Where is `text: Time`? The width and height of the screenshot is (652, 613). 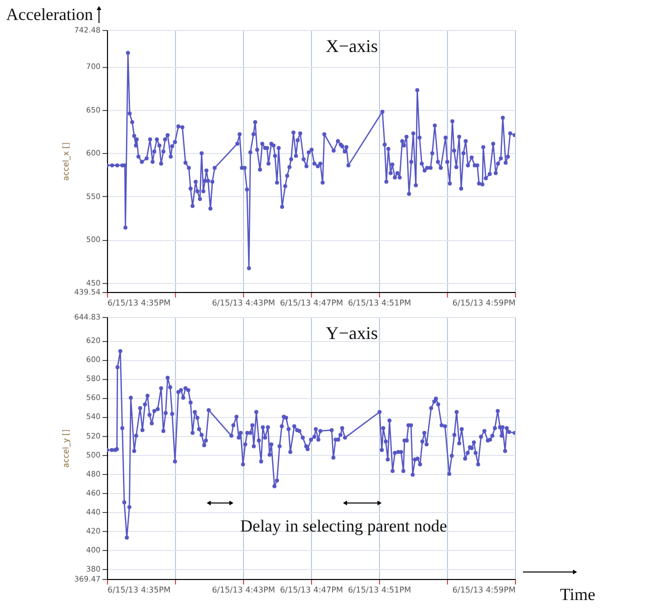
text: Time is located at coordinates (578, 594).